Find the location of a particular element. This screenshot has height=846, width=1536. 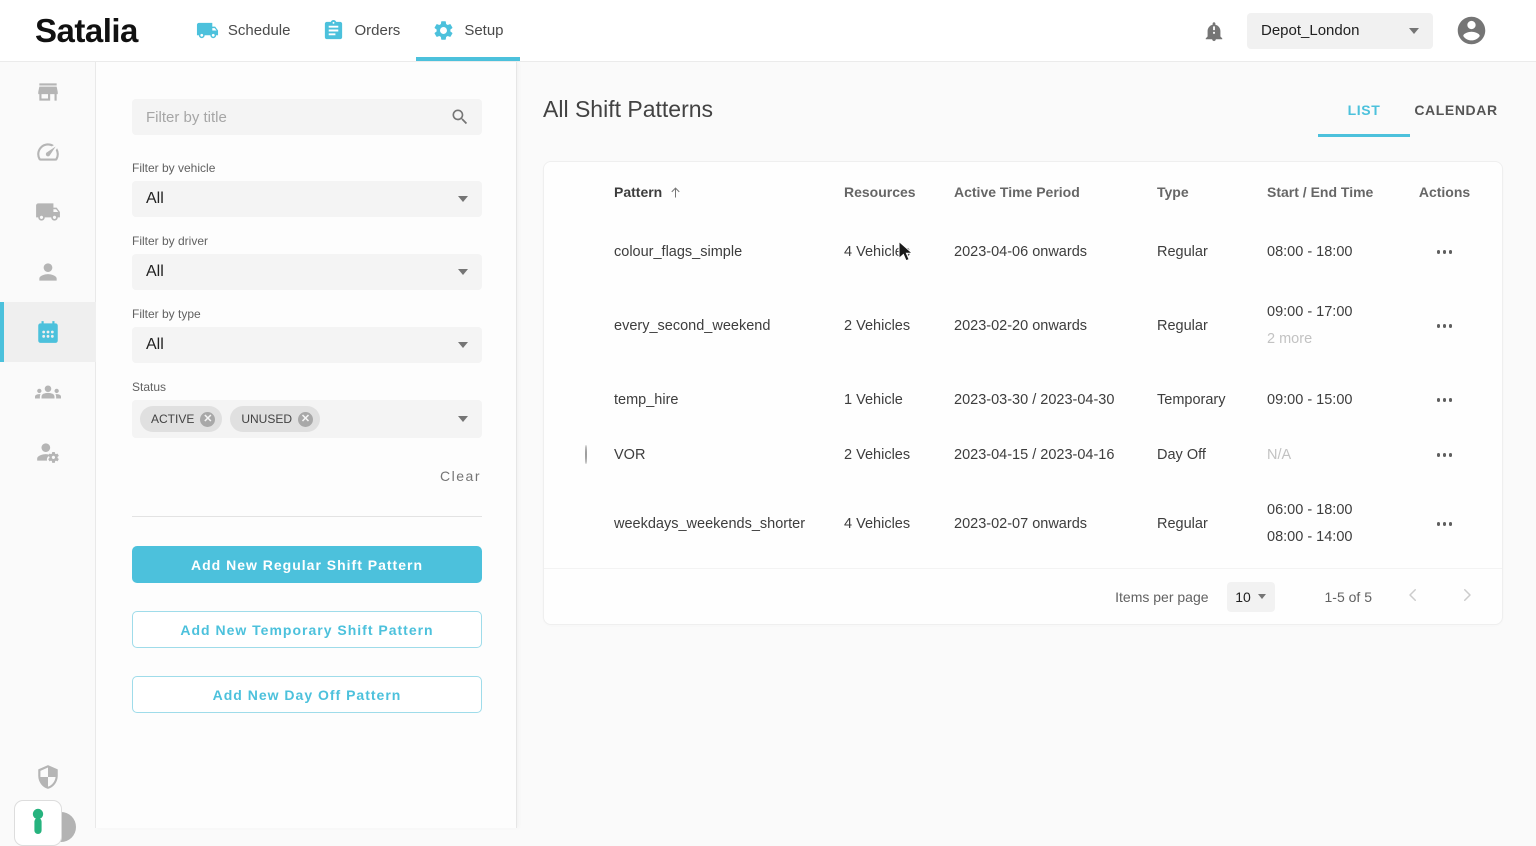

depot-selector-value: Depot_London is located at coordinates (1310, 30).